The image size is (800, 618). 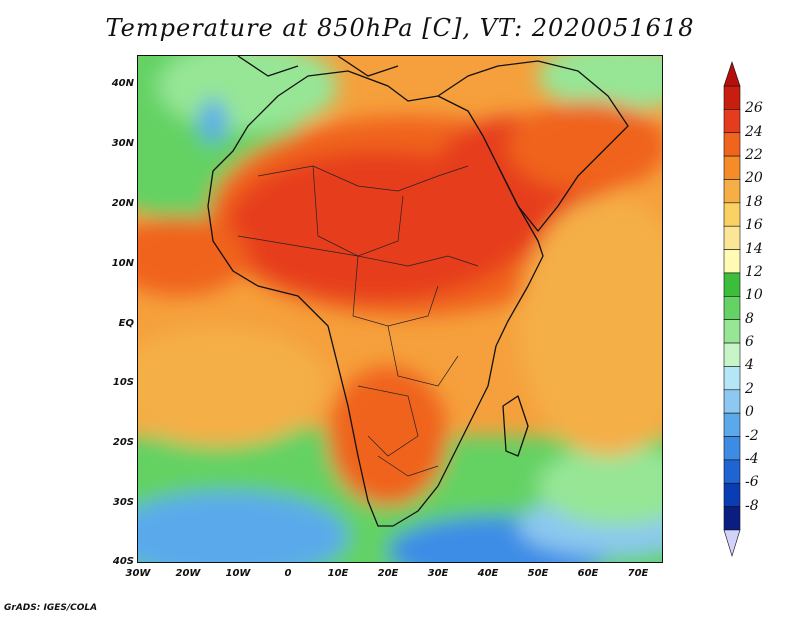 I want to click on colorbar-top-arrow, so click(x=732, y=74).